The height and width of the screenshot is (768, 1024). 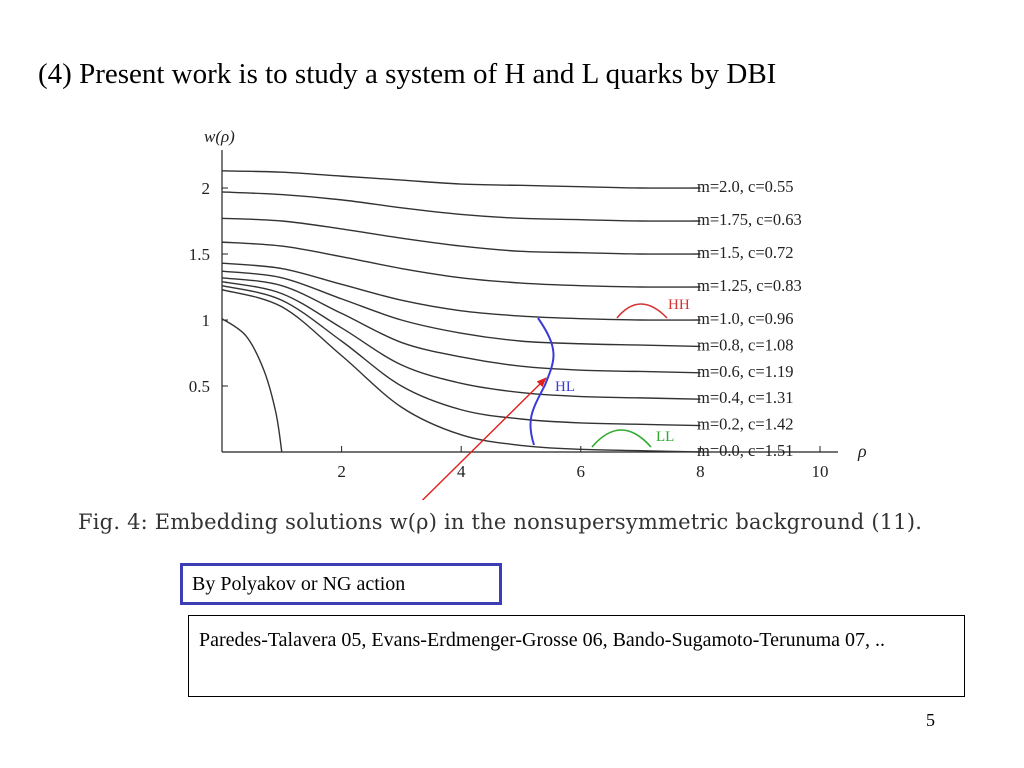 I want to click on series-label-1: m=1.75, c=0.63, so click(x=749, y=219).